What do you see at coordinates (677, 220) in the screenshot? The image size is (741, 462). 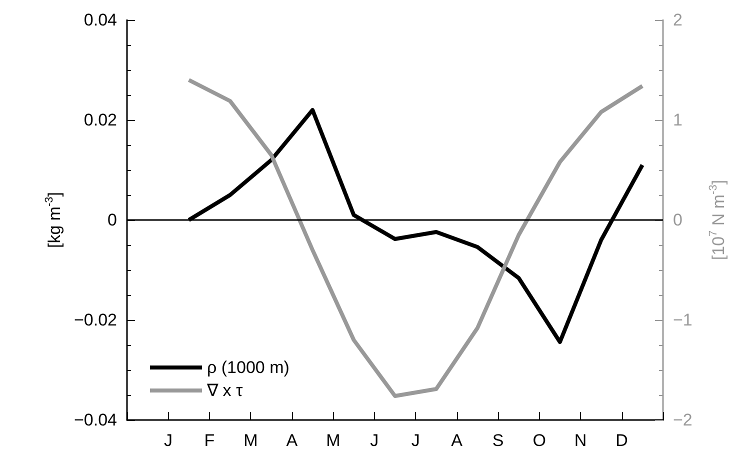 I see `y2-tick-label: 0` at bounding box center [677, 220].